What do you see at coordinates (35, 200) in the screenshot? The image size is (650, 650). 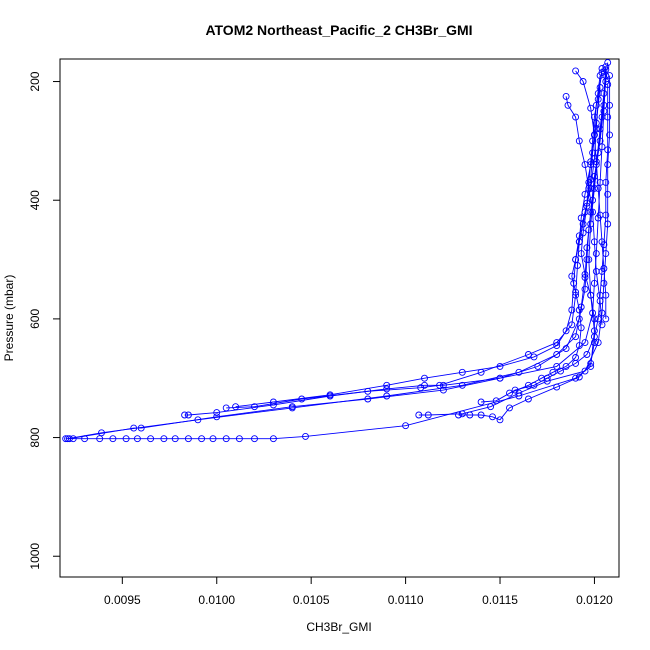 I see `y-tick-label: 400` at bounding box center [35, 200].